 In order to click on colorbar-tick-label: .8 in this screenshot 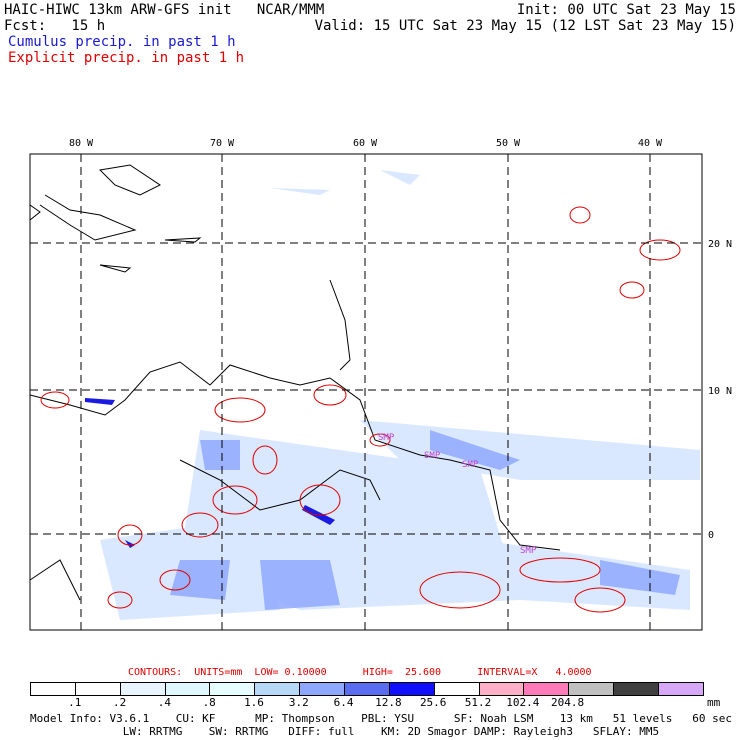, I will do `click(209, 702)`.